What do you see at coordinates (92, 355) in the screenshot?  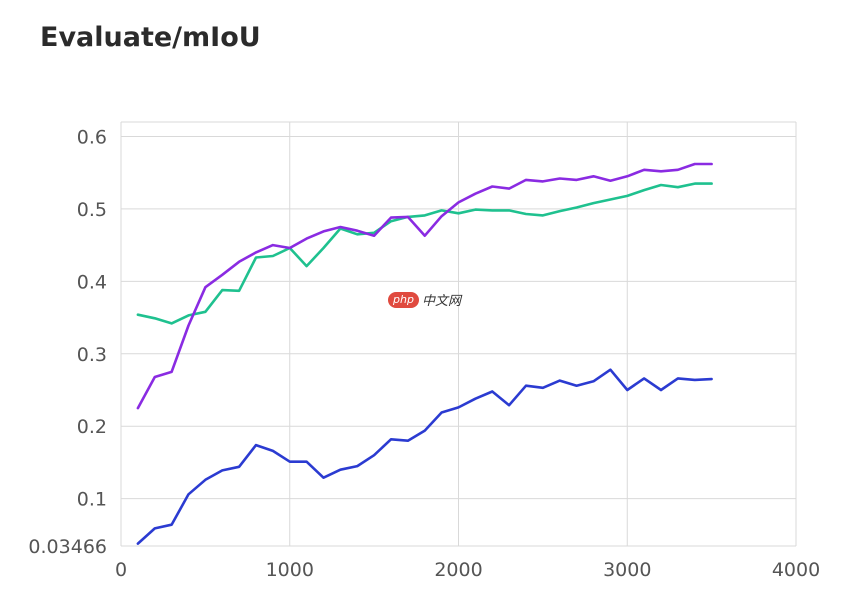 I see `y-tick-label: 0.3` at bounding box center [92, 355].